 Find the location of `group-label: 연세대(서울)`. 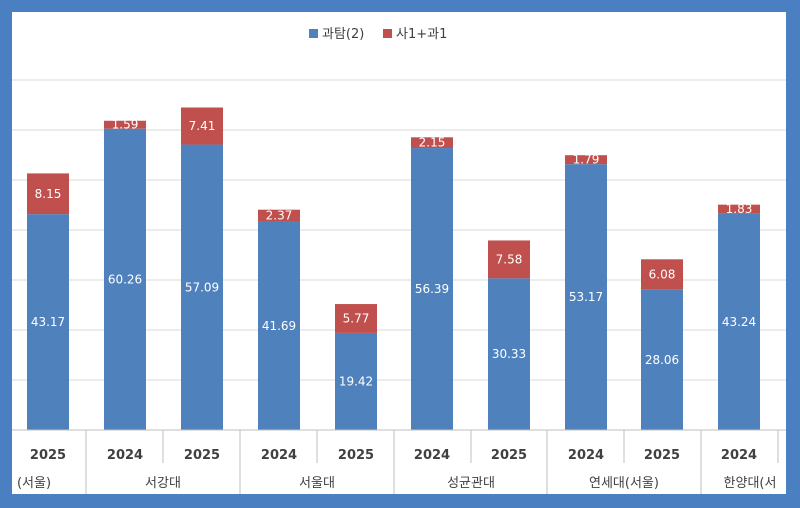

group-label: 연세대(서울) is located at coordinates (624, 483).